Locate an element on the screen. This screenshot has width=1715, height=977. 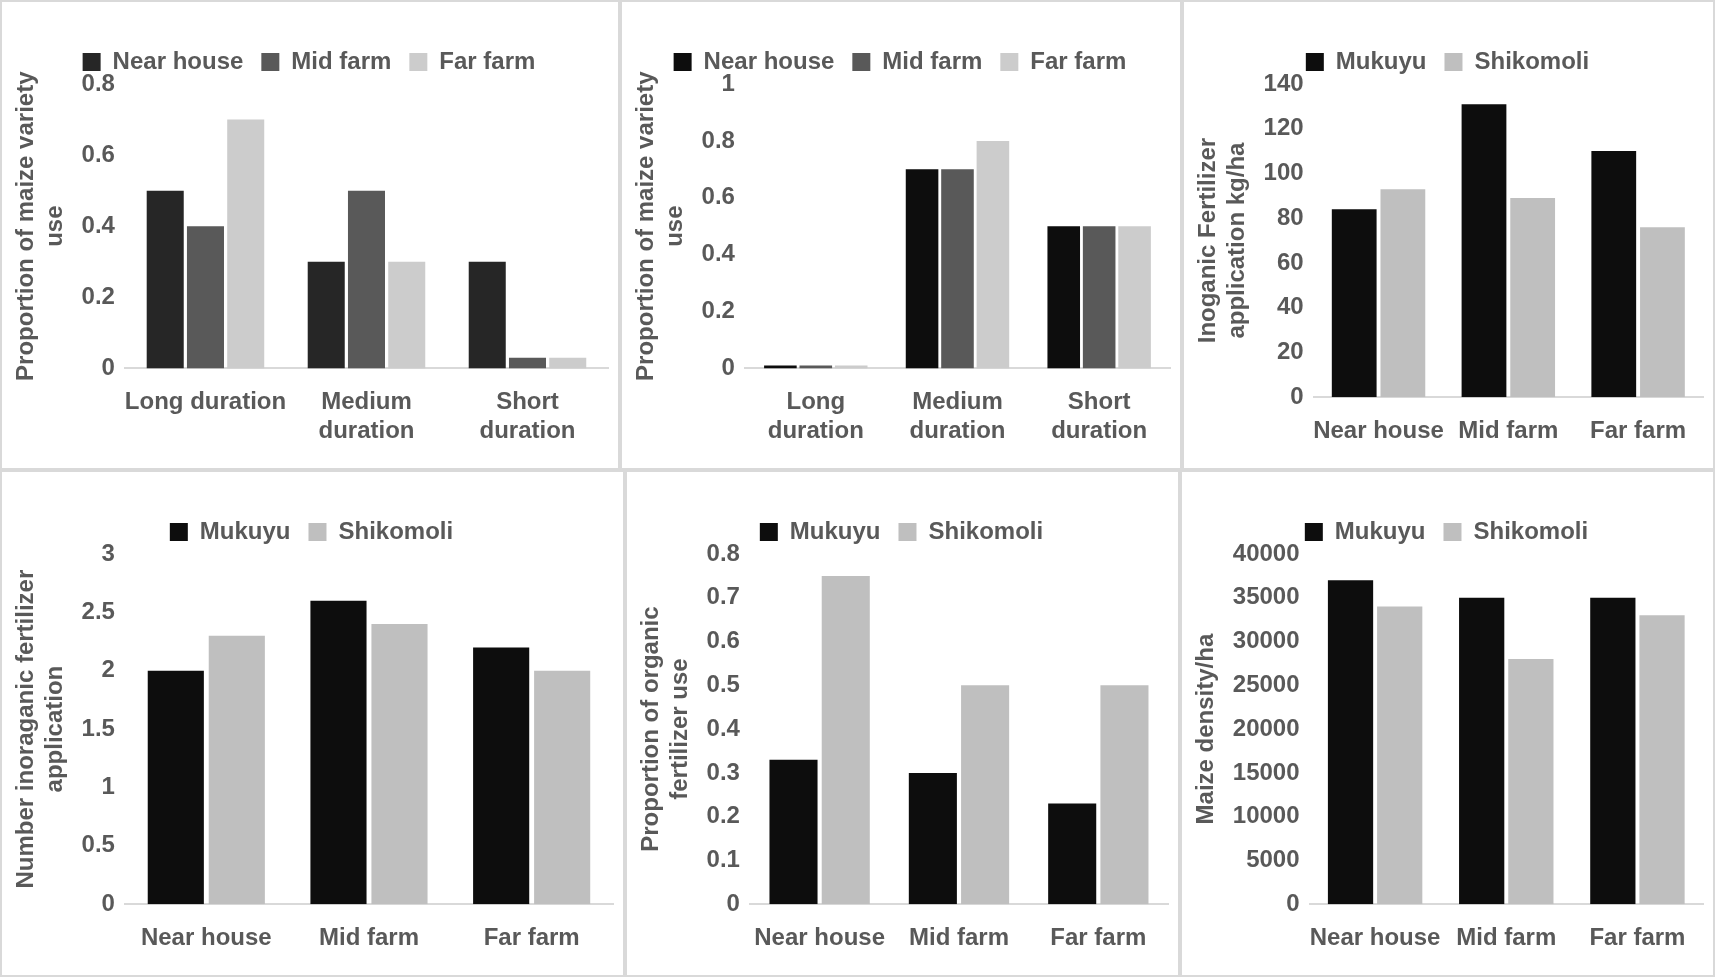
y-axis-title: Proportion of maize variety use is located at coordinates (659, 225).